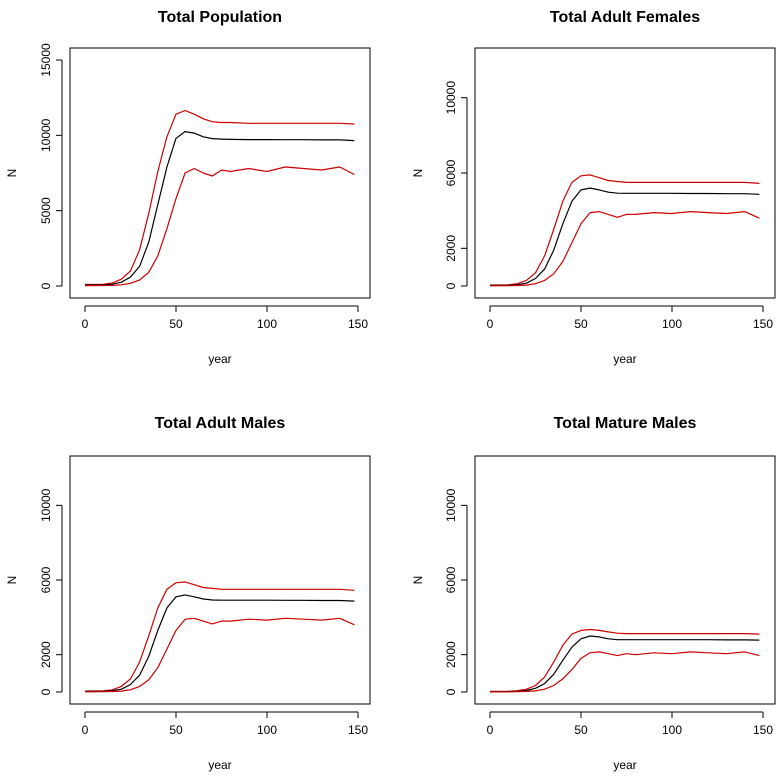 This screenshot has height=777, width=780. Describe the element at coordinates (625, 423) in the screenshot. I see `chart-title: Total Mature Males` at that location.